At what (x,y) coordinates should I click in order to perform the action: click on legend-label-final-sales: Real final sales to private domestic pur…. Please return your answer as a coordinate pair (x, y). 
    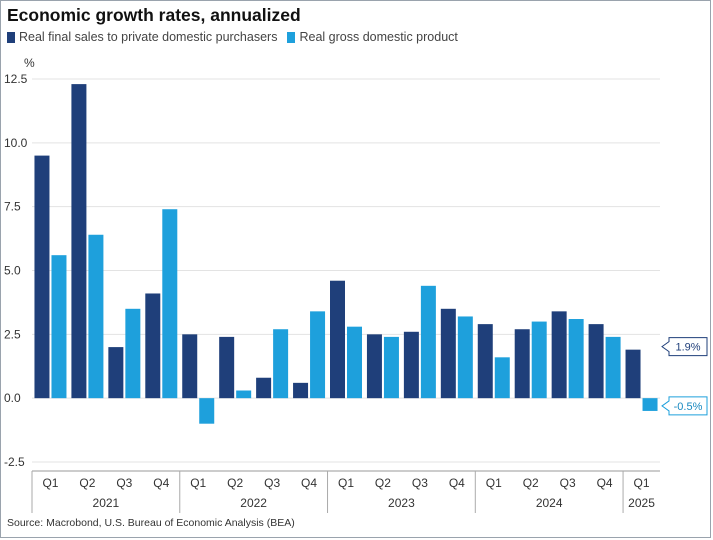
    Looking at the image, I should click on (148, 37).